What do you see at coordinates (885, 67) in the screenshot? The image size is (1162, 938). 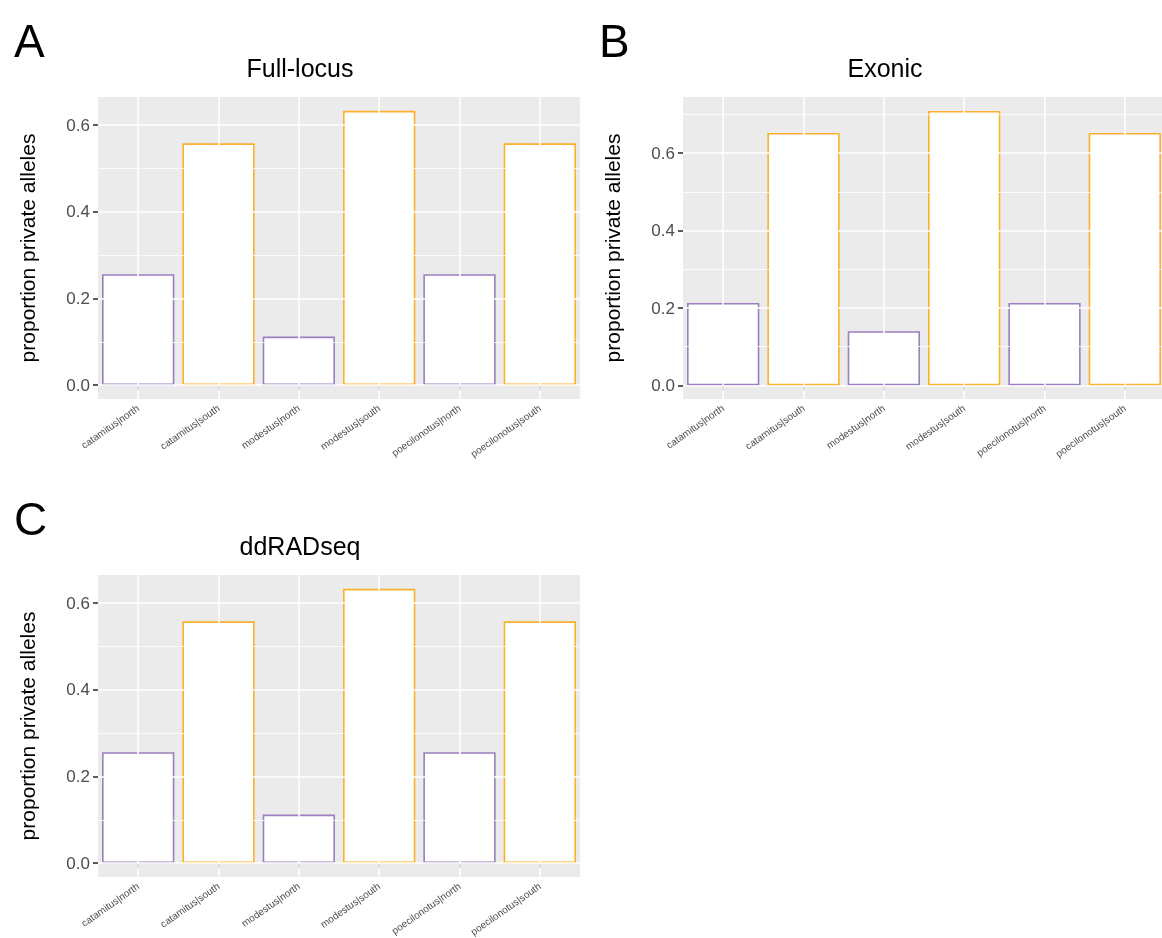 I see `chart-title: Exonic` at bounding box center [885, 67].